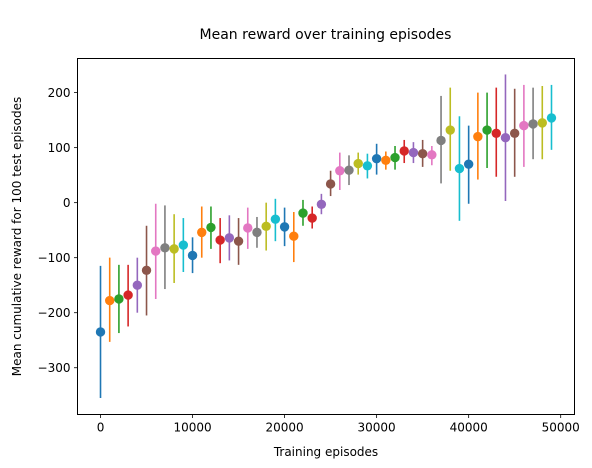  What do you see at coordinates (561, 428) in the screenshot?
I see `x-tick-label: 50000` at bounding box center [561, 428].